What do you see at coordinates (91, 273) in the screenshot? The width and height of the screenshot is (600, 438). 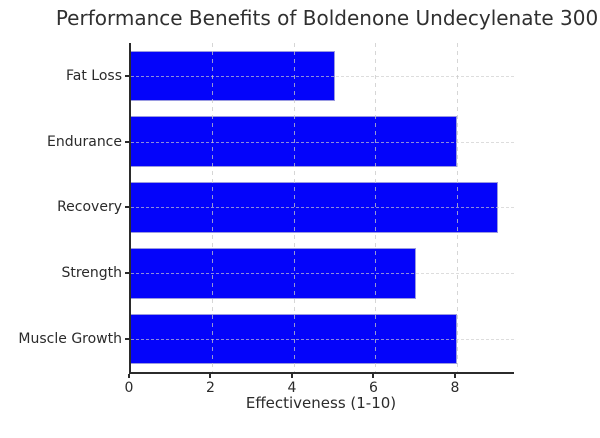 I see `y-tick-label: Strength` at bounding box center [91, 273].